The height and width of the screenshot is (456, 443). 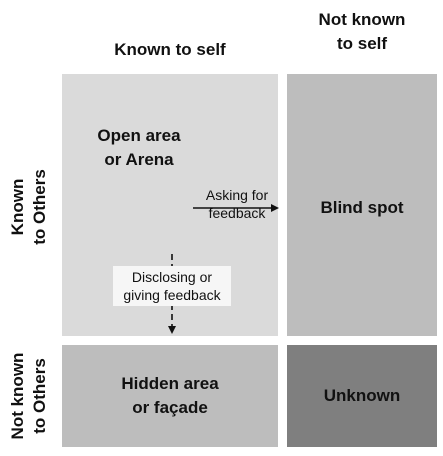 I want to click on open-area-line2: or Arena, so click(x=139, y=159).